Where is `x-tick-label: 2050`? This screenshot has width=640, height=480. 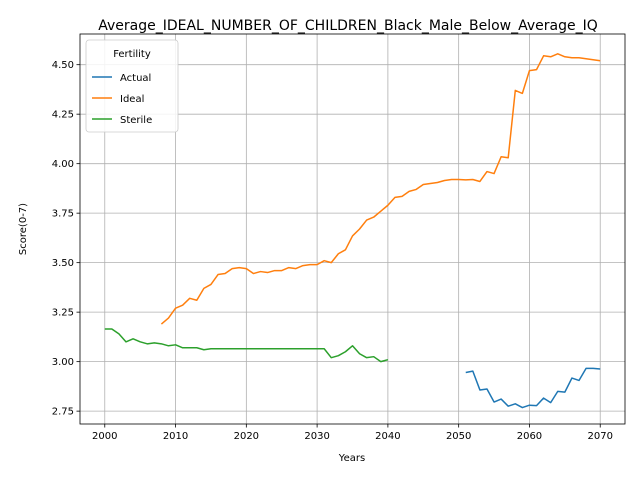 x-tick-label: 2050 is located at coordinates (458, 436).